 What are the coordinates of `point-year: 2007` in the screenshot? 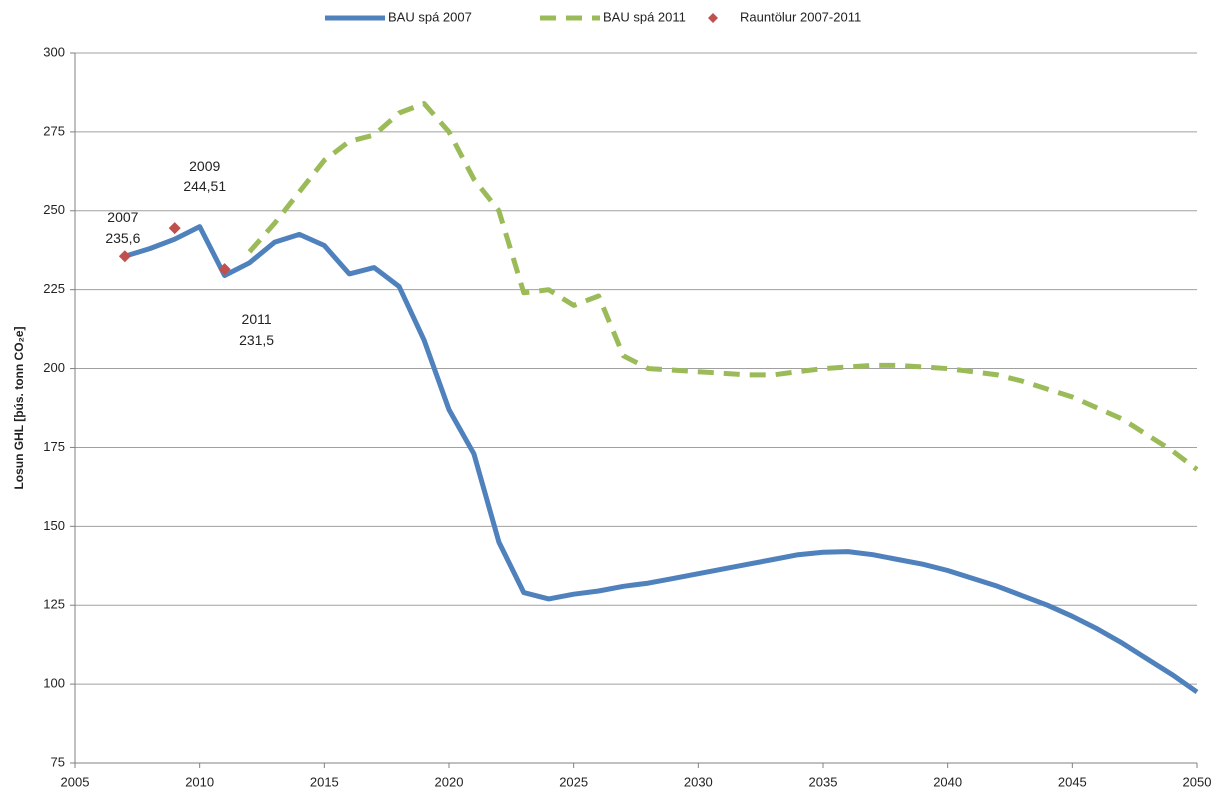 It's located at (122, 217).